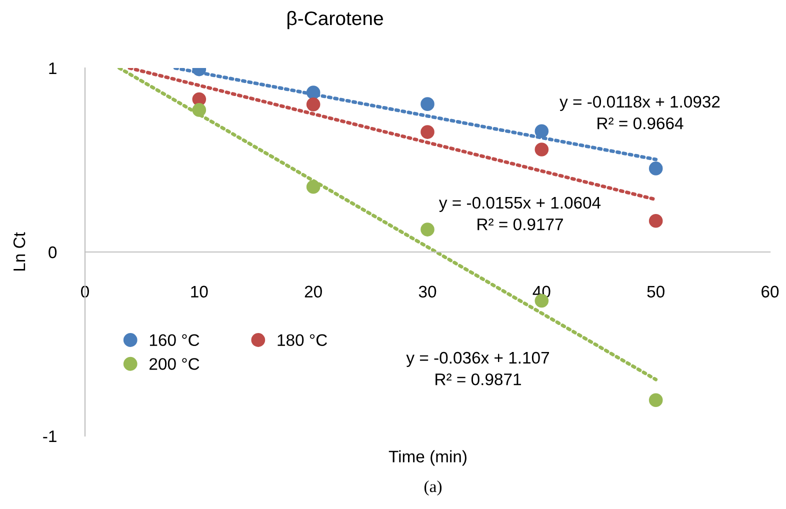  What do you see at coordinates (199, 292) in the screenshot?
I see `x-tick-label: 10` at bounding box center [199, 292].